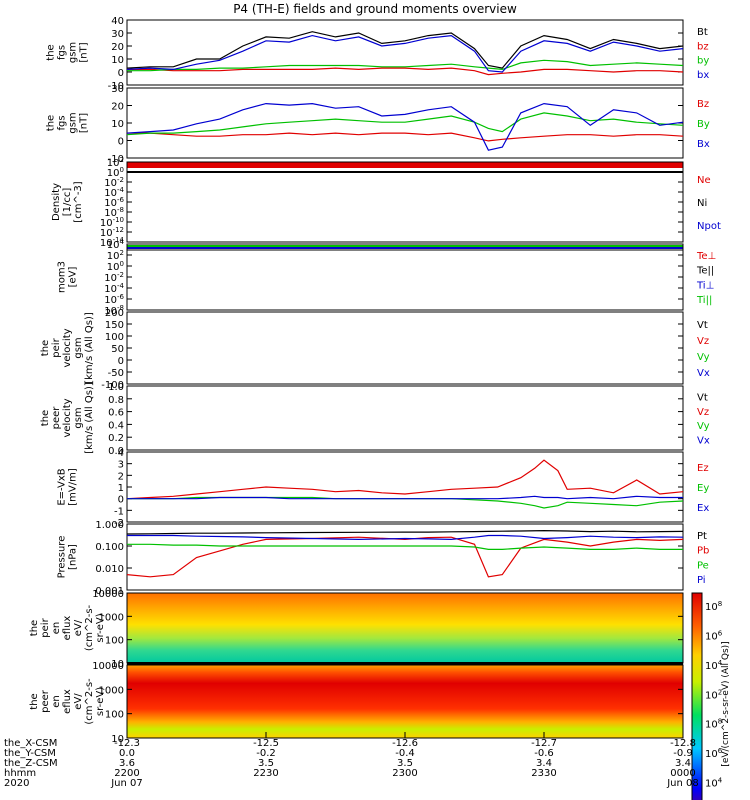 The image size is (750, 800). I want to click on y-tick-label: 10-8, so click(114, 310).